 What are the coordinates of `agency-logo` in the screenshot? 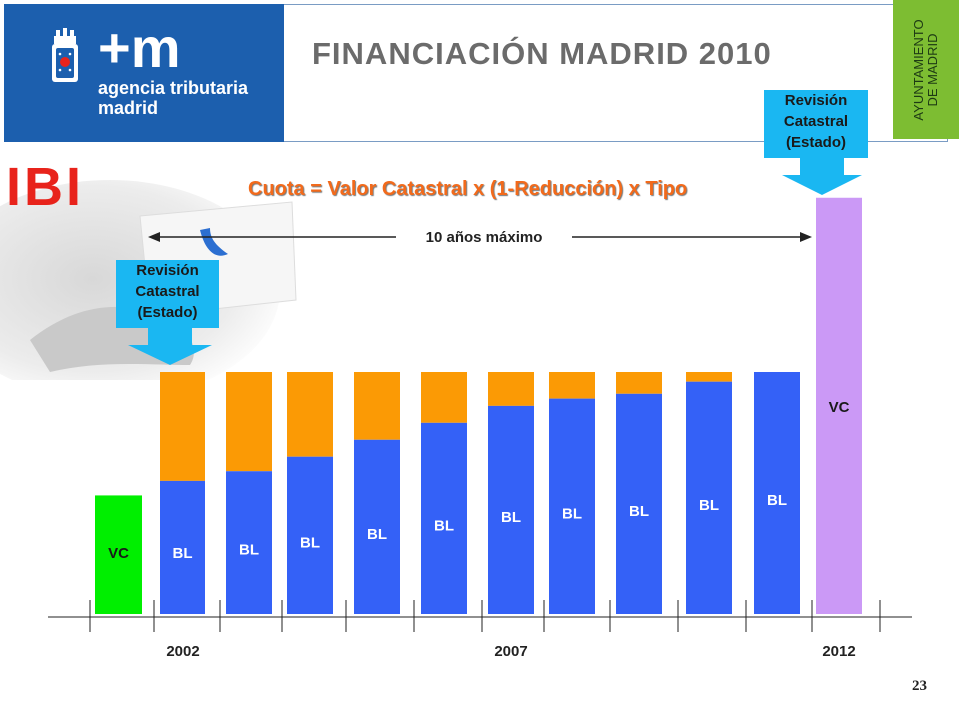 It's located at (144, 73).